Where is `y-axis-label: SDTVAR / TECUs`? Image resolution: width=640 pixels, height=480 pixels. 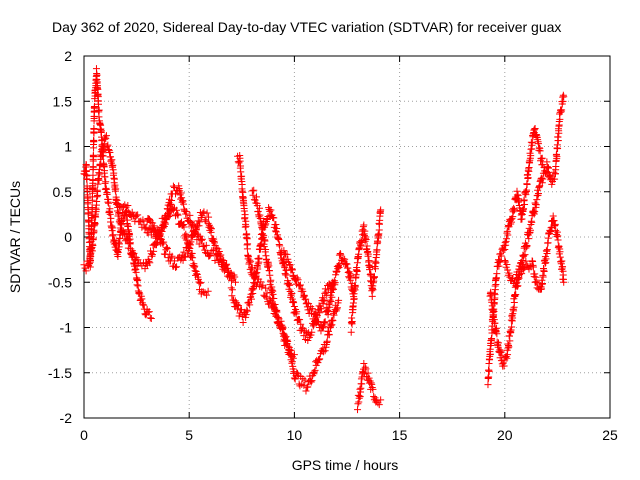 y-axis-label: SDTVAR / TECUs is located at coordinates (15, 237).